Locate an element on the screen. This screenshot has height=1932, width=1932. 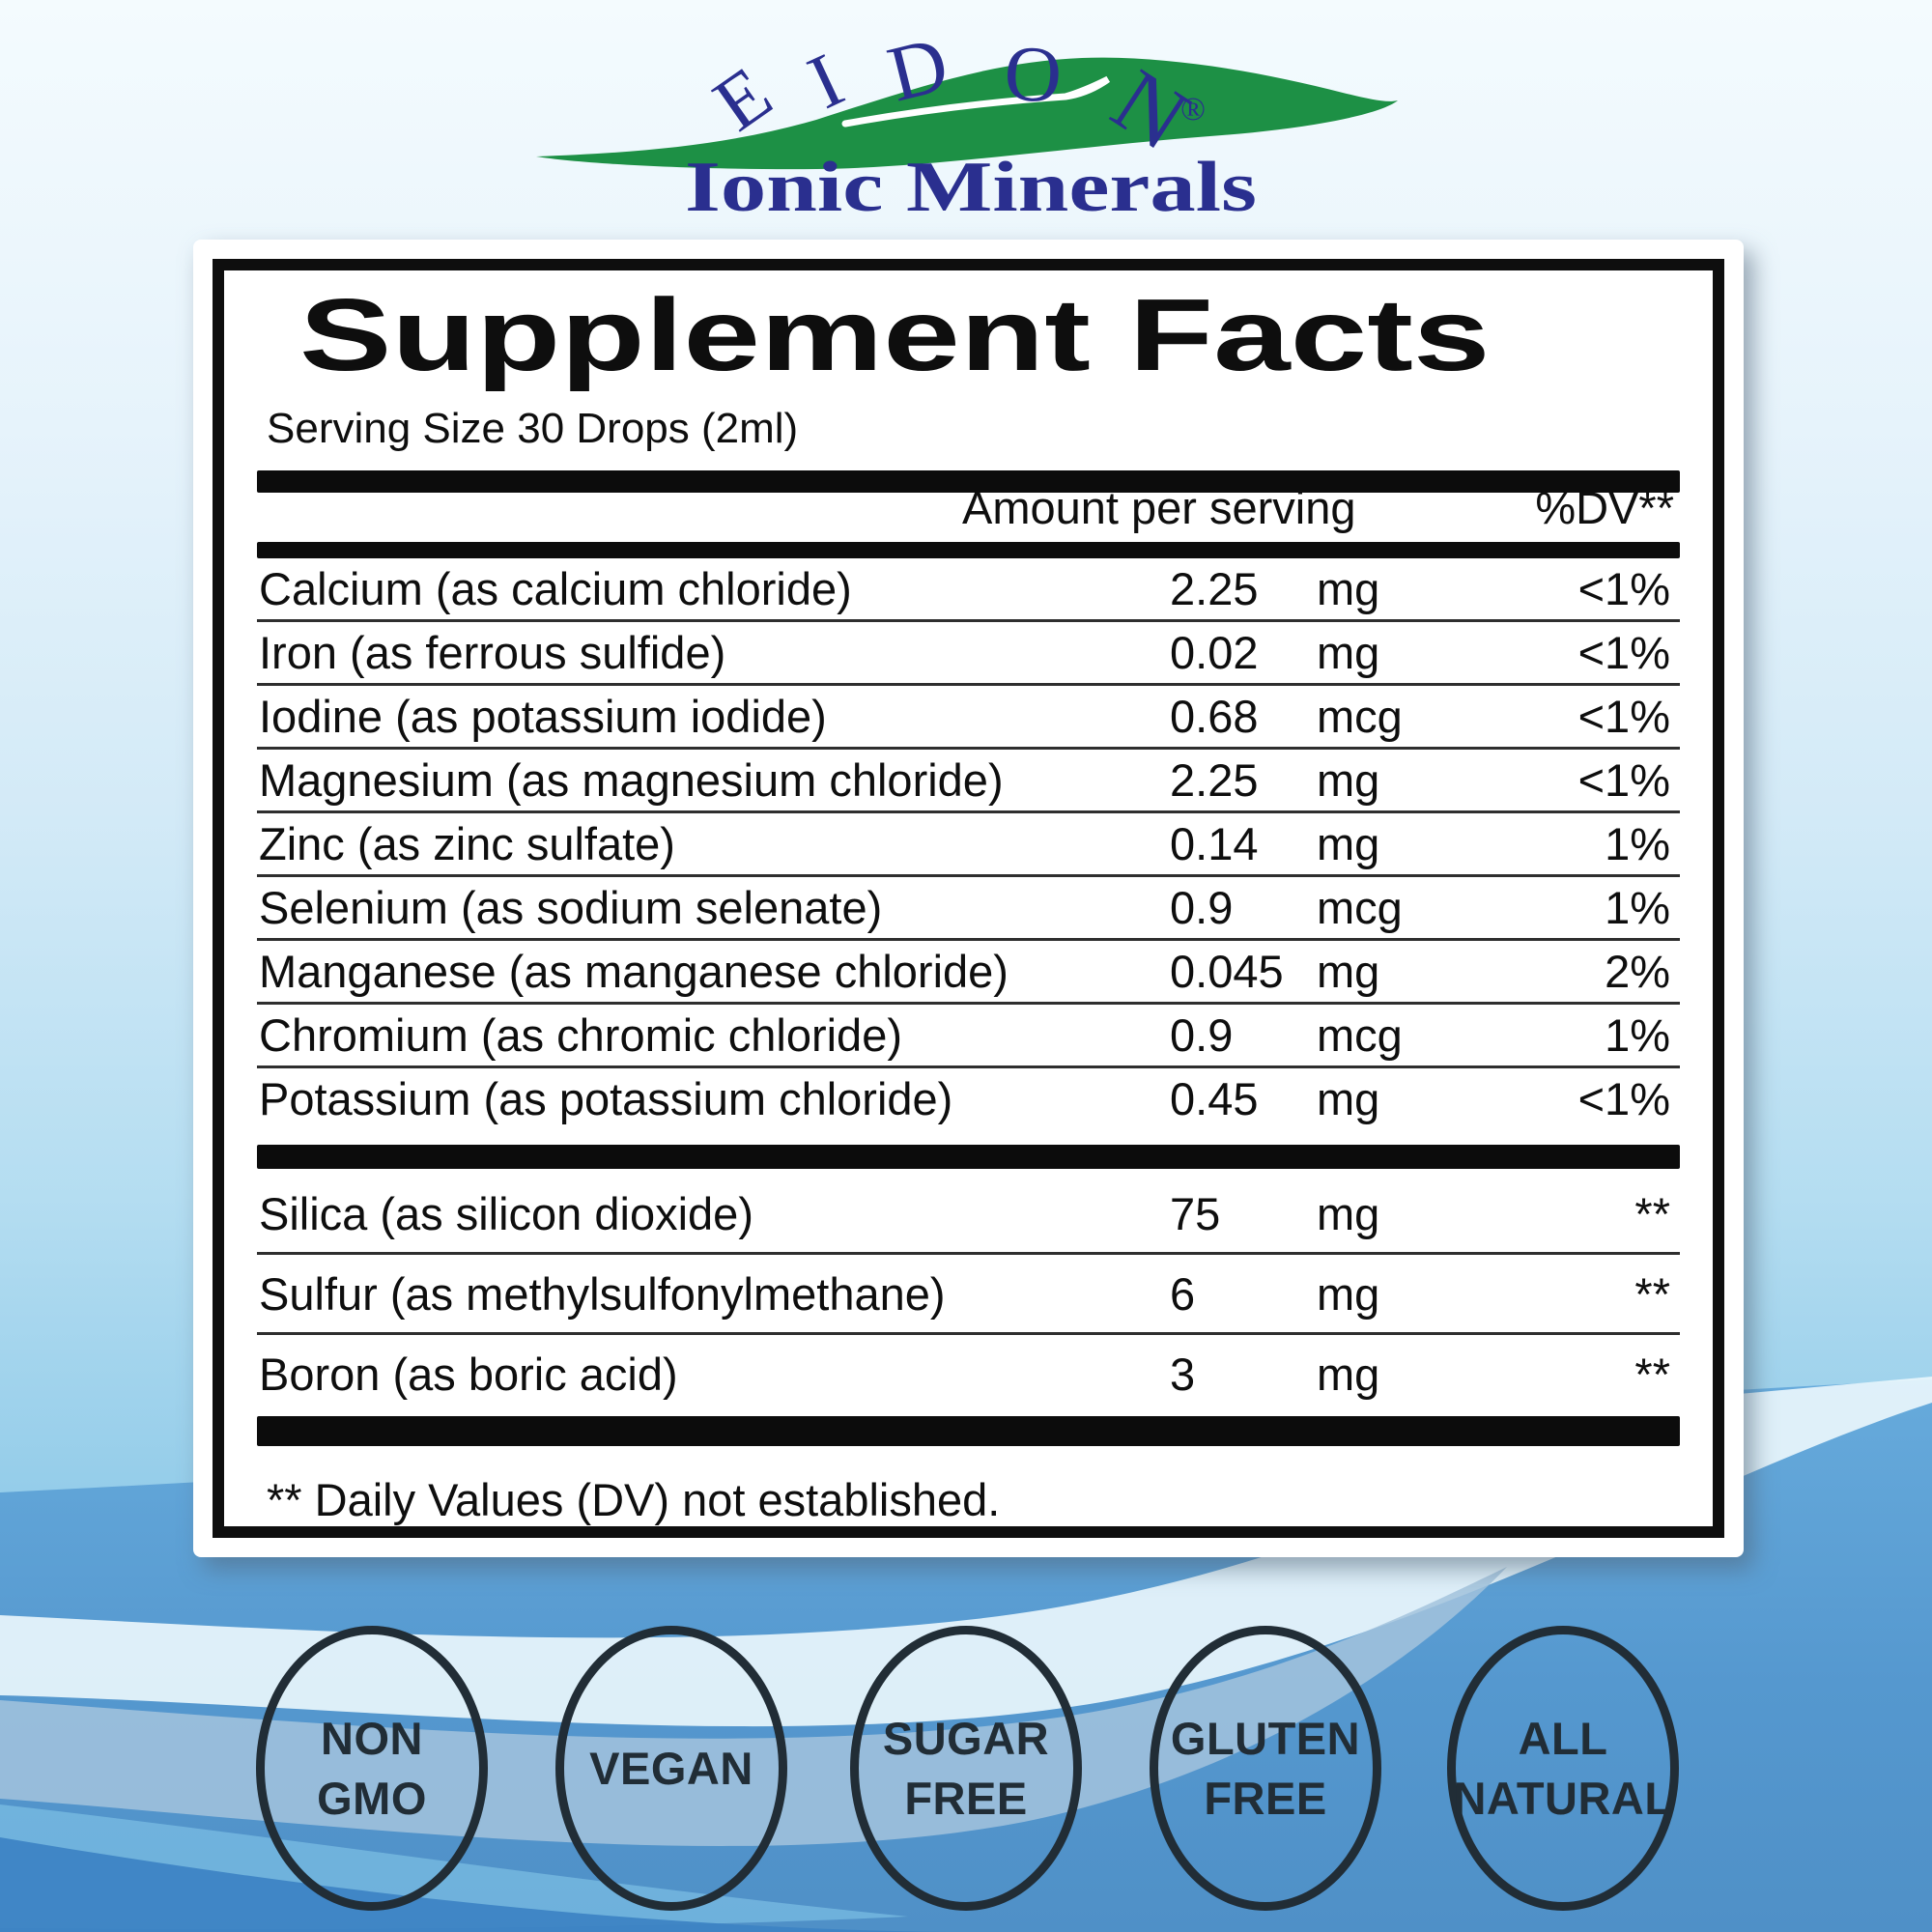
label-title: Supplement Facts is located at coordinates (895, 335).